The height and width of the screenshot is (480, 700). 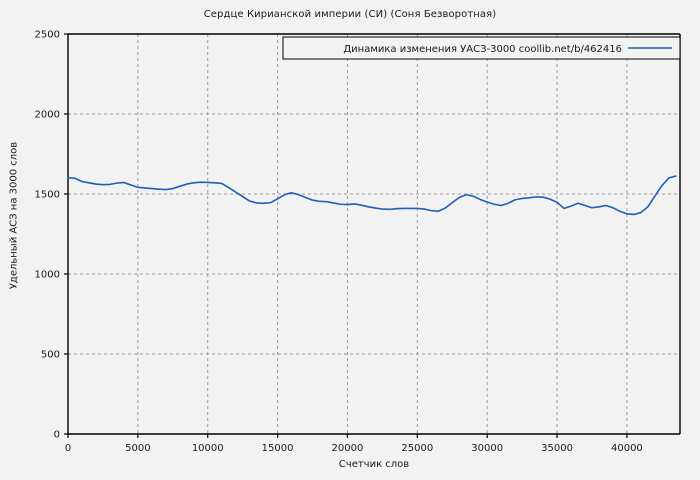 I want to click on y-tick-label: 2000, so click(x=47, y=115).